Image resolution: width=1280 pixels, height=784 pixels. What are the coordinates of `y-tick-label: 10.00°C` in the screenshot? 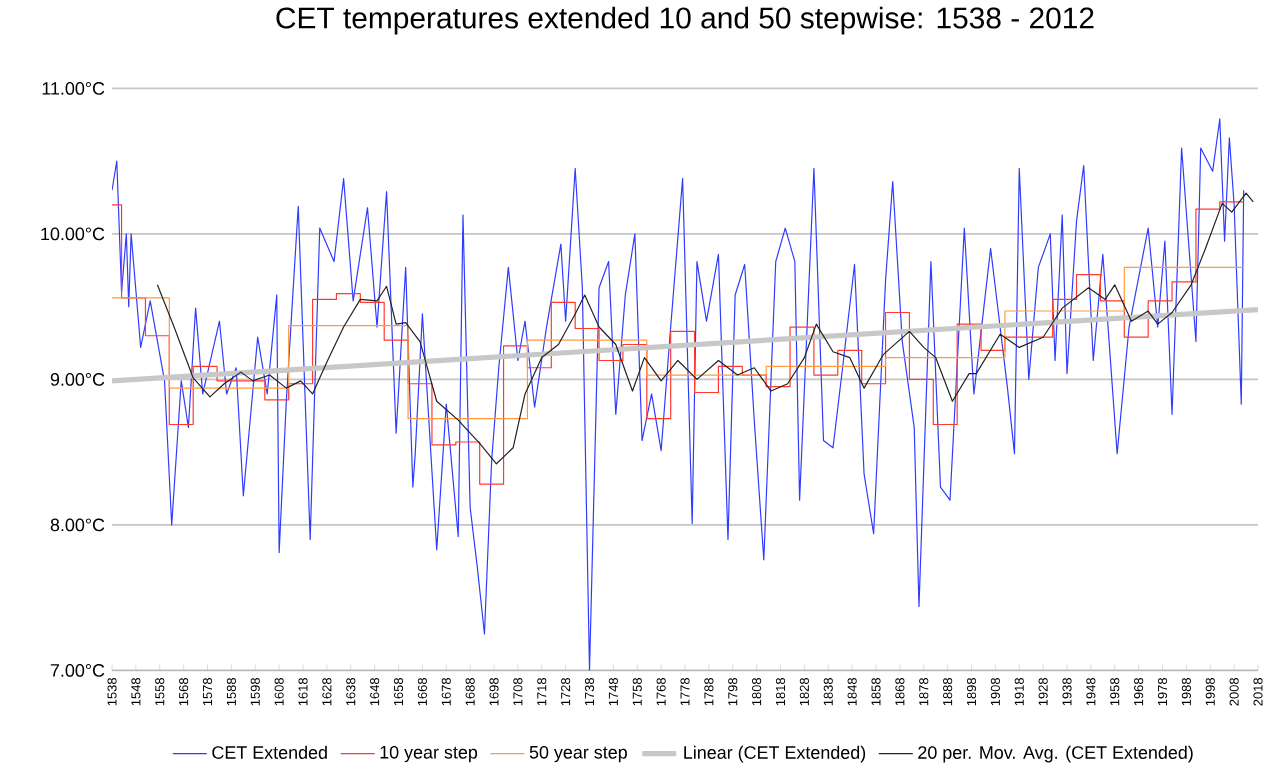 It's located at (73, 234).